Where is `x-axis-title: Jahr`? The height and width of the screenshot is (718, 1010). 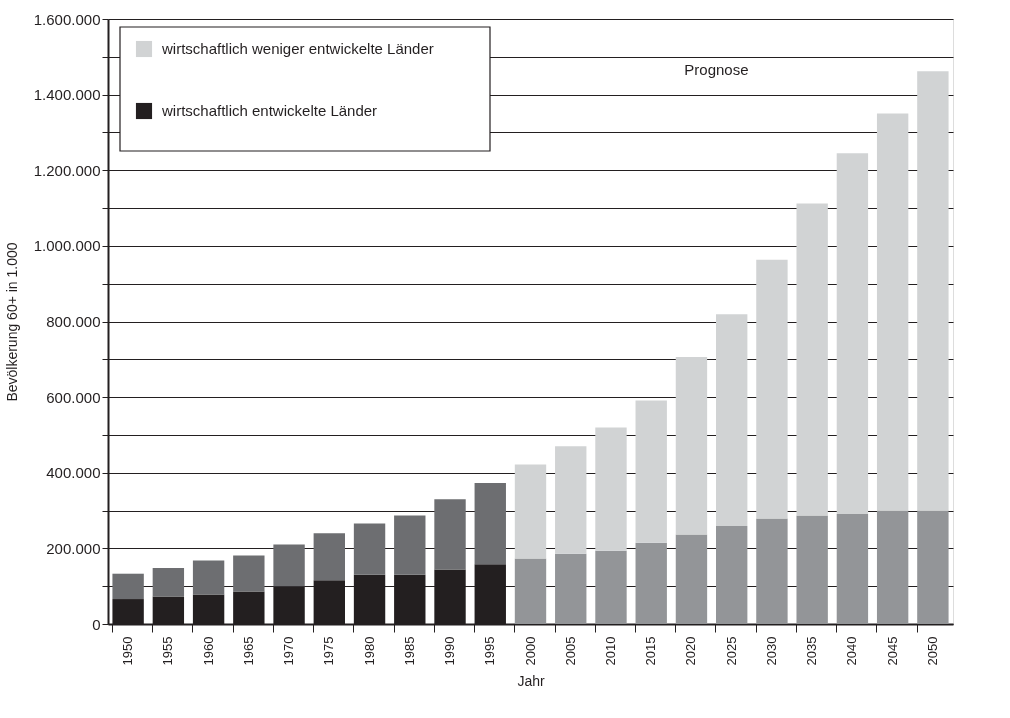
x-axis-title: Jahr is located at coordinates (531, 681).